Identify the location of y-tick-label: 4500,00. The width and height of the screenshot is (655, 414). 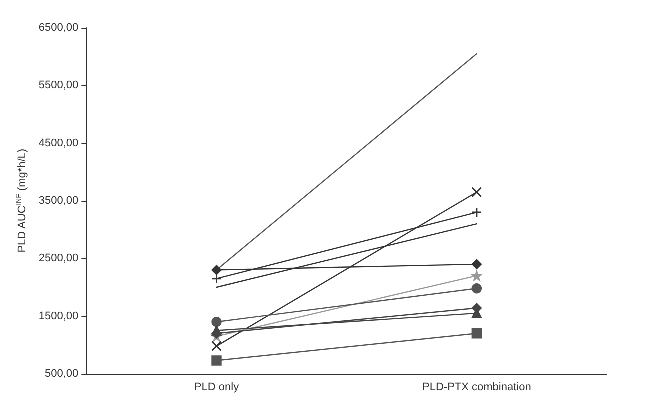
(58, 143).